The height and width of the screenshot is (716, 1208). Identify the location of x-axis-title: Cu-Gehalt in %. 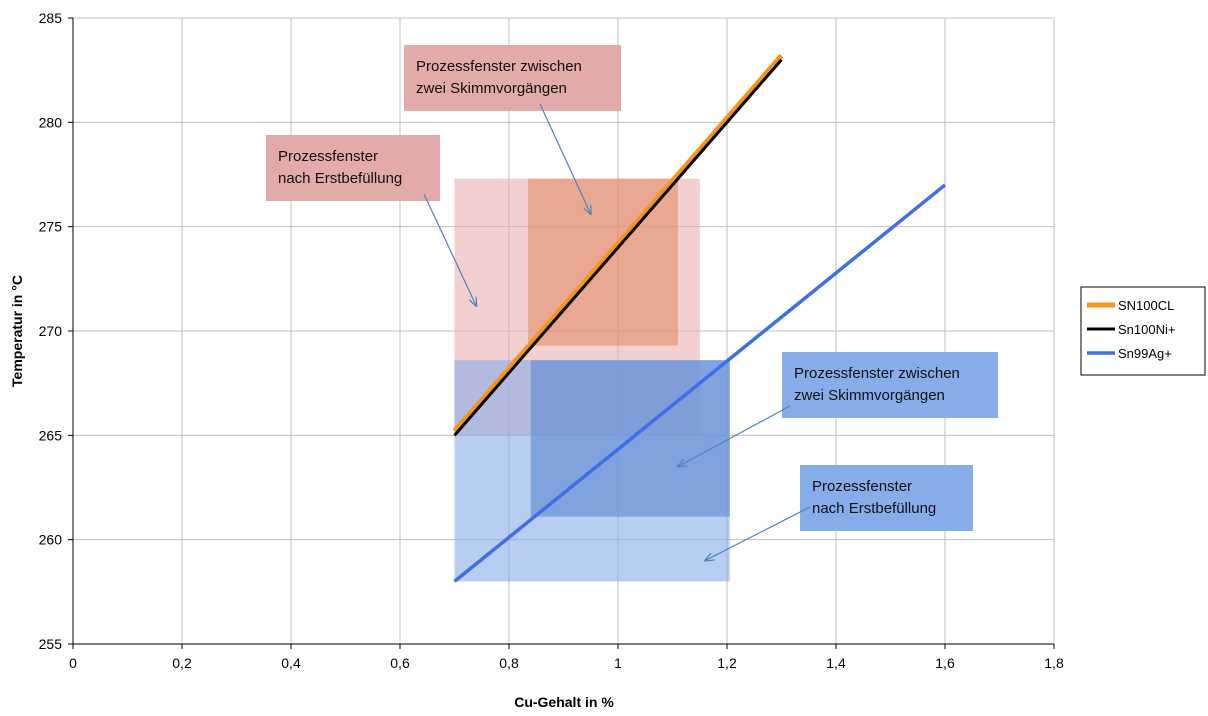
(564, 702).